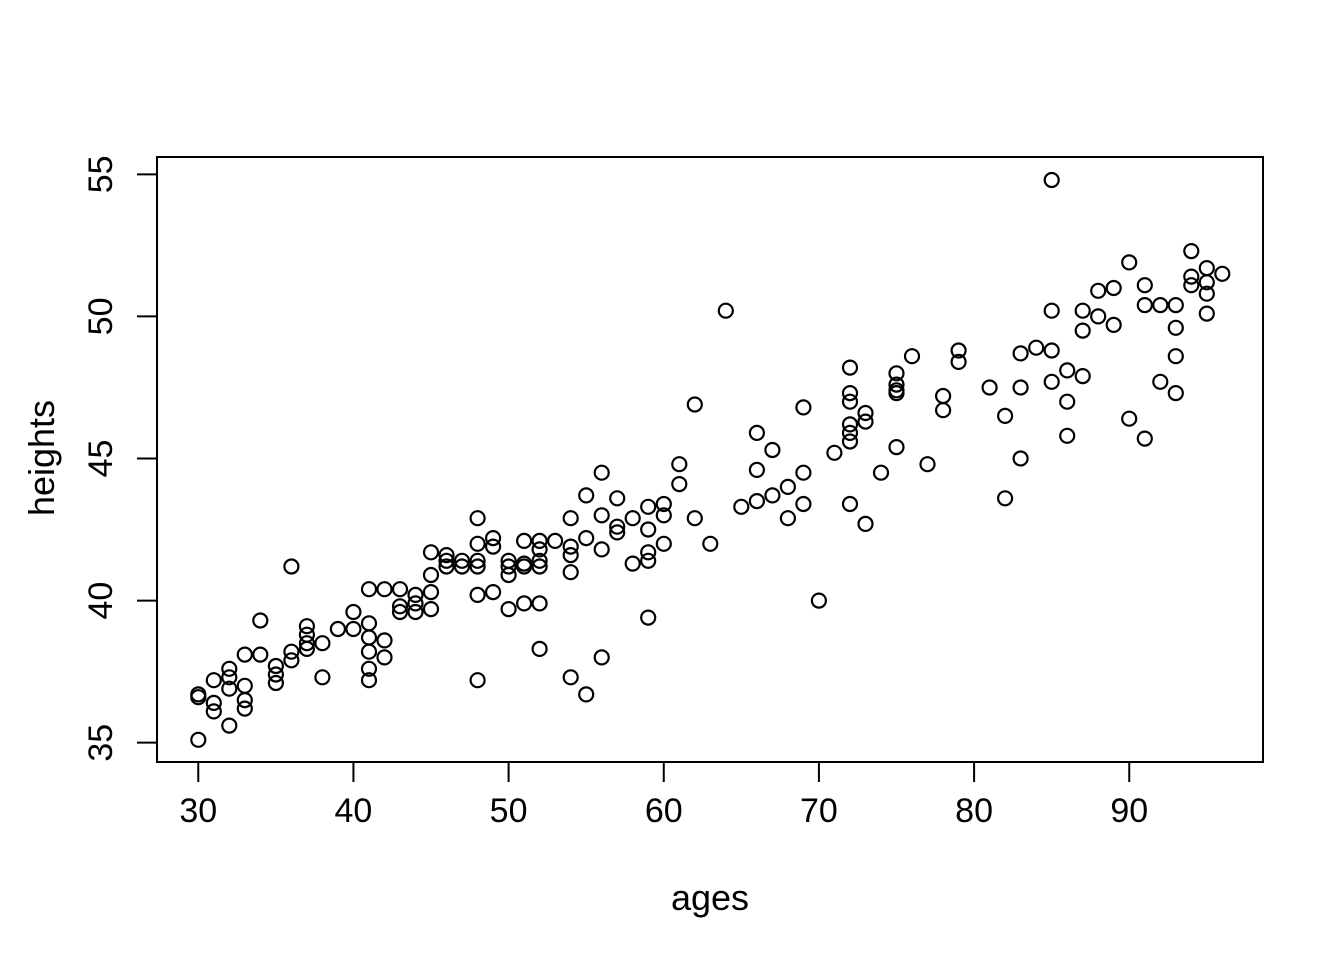 The image size is (1344, 960). I want to click on y-tick-label: 35, so click(101, 743).